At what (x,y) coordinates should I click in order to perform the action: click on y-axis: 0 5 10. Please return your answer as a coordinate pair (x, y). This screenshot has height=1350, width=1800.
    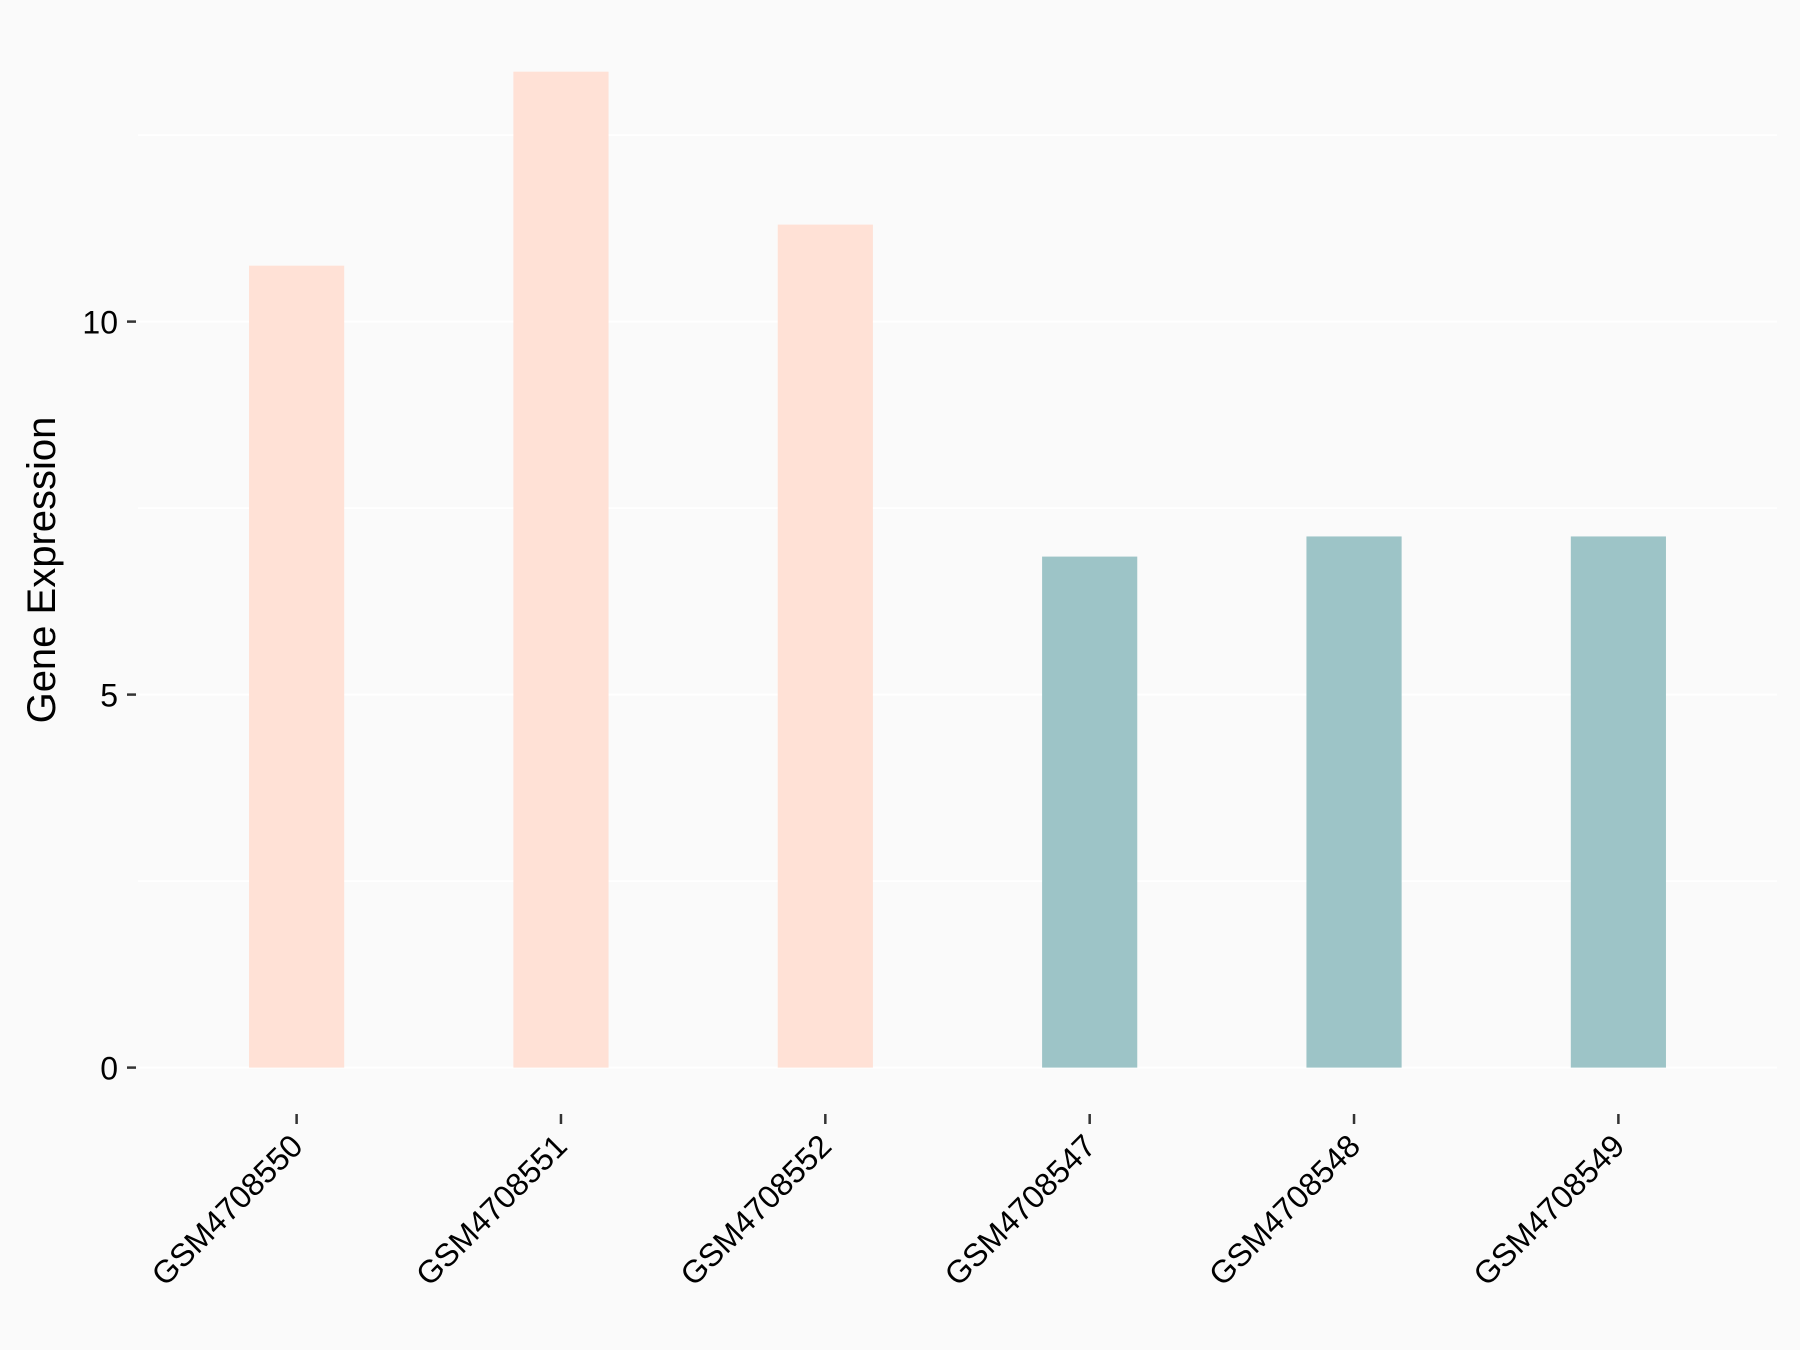
    Looking at the image, I should click on (109, 696).